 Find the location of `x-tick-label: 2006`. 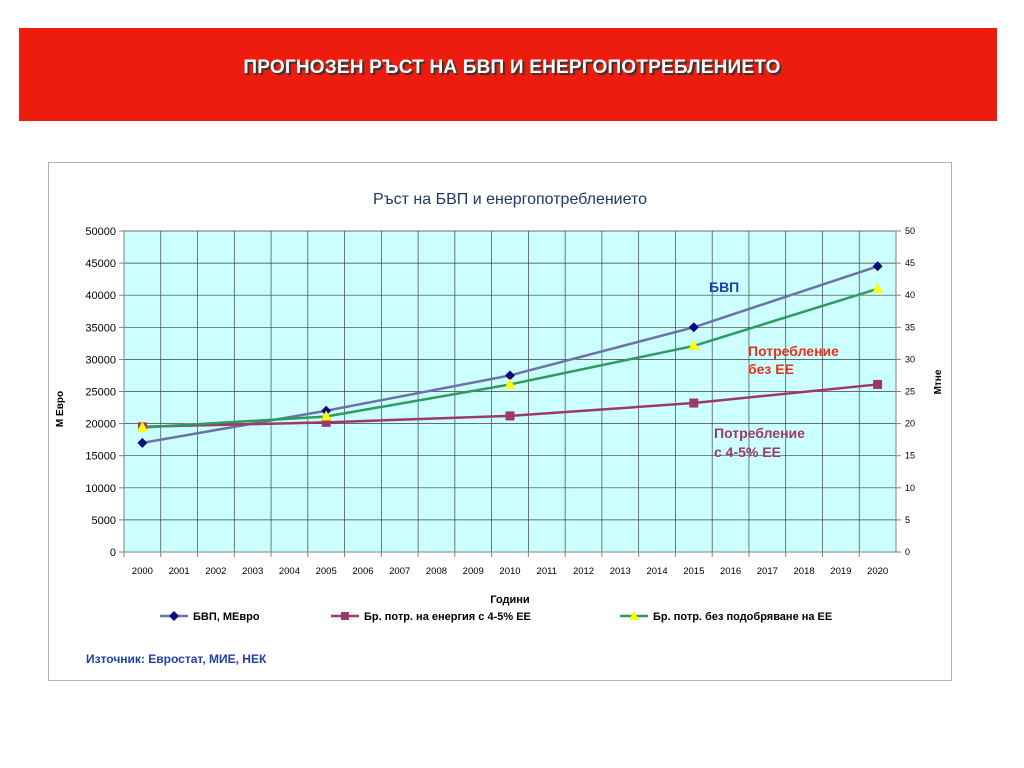

x-tick-label: 2006 is located at coordinates (362, 571).